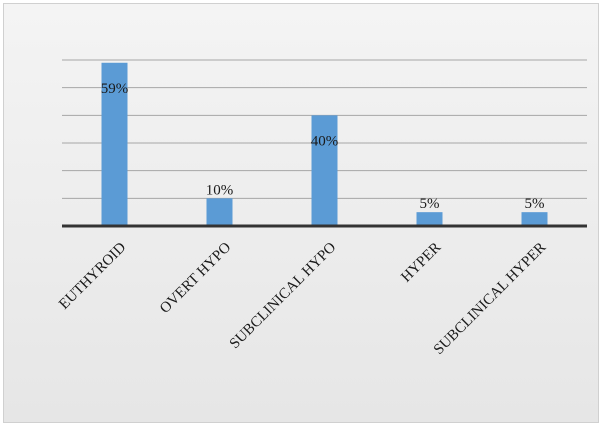 The width and height of the screenshot is (605, 429). What do you see at coordinates (195, 277) in the screenshot?
I see `x-tick-label: OVERT HYPO` at bounding box center [195, 277].